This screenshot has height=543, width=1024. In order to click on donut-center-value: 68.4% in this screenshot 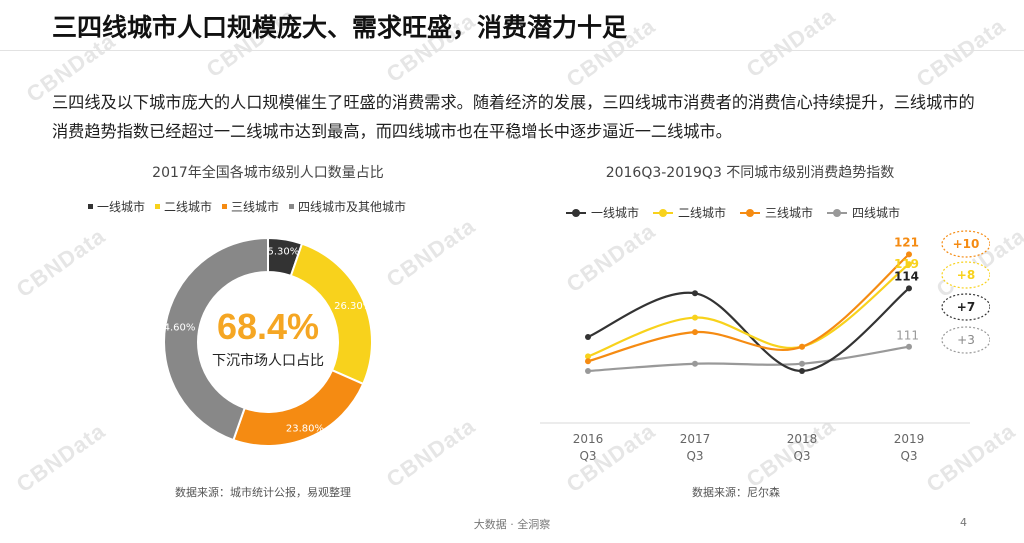, I will do `click(268, 326)`.